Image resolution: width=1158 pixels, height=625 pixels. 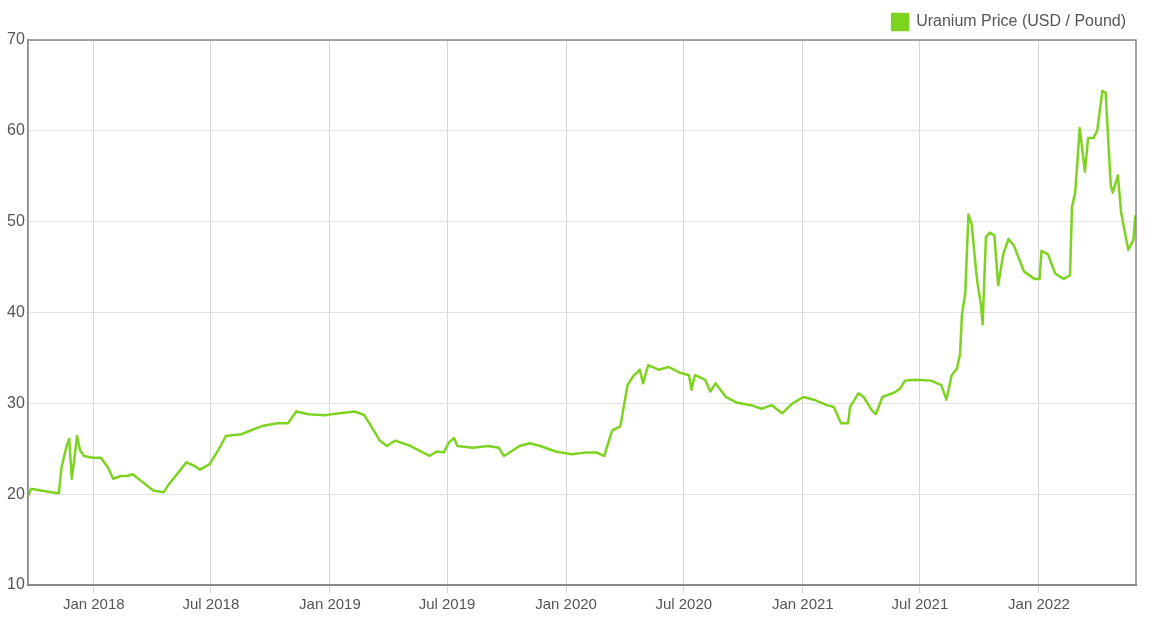 I want to click on x-tick-label: Jul 2020, so click(x=684, y=604).